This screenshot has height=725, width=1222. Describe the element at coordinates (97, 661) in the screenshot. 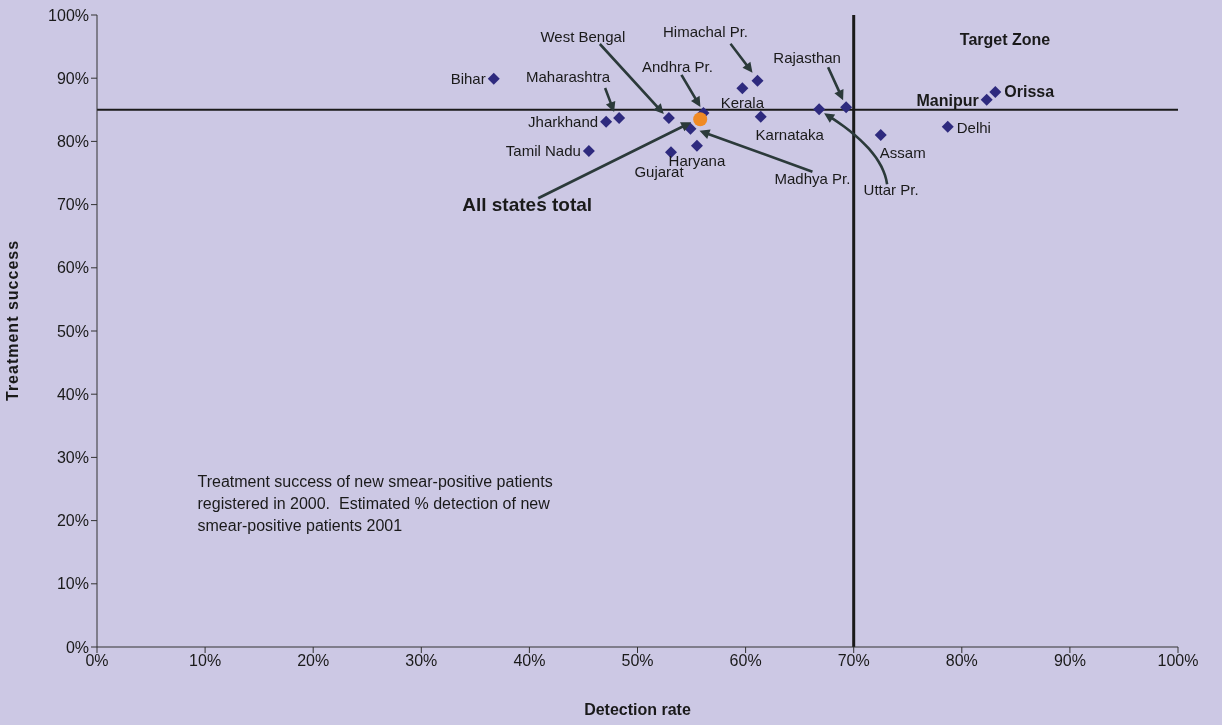

I see `x-tick-label: 0%` at that location.